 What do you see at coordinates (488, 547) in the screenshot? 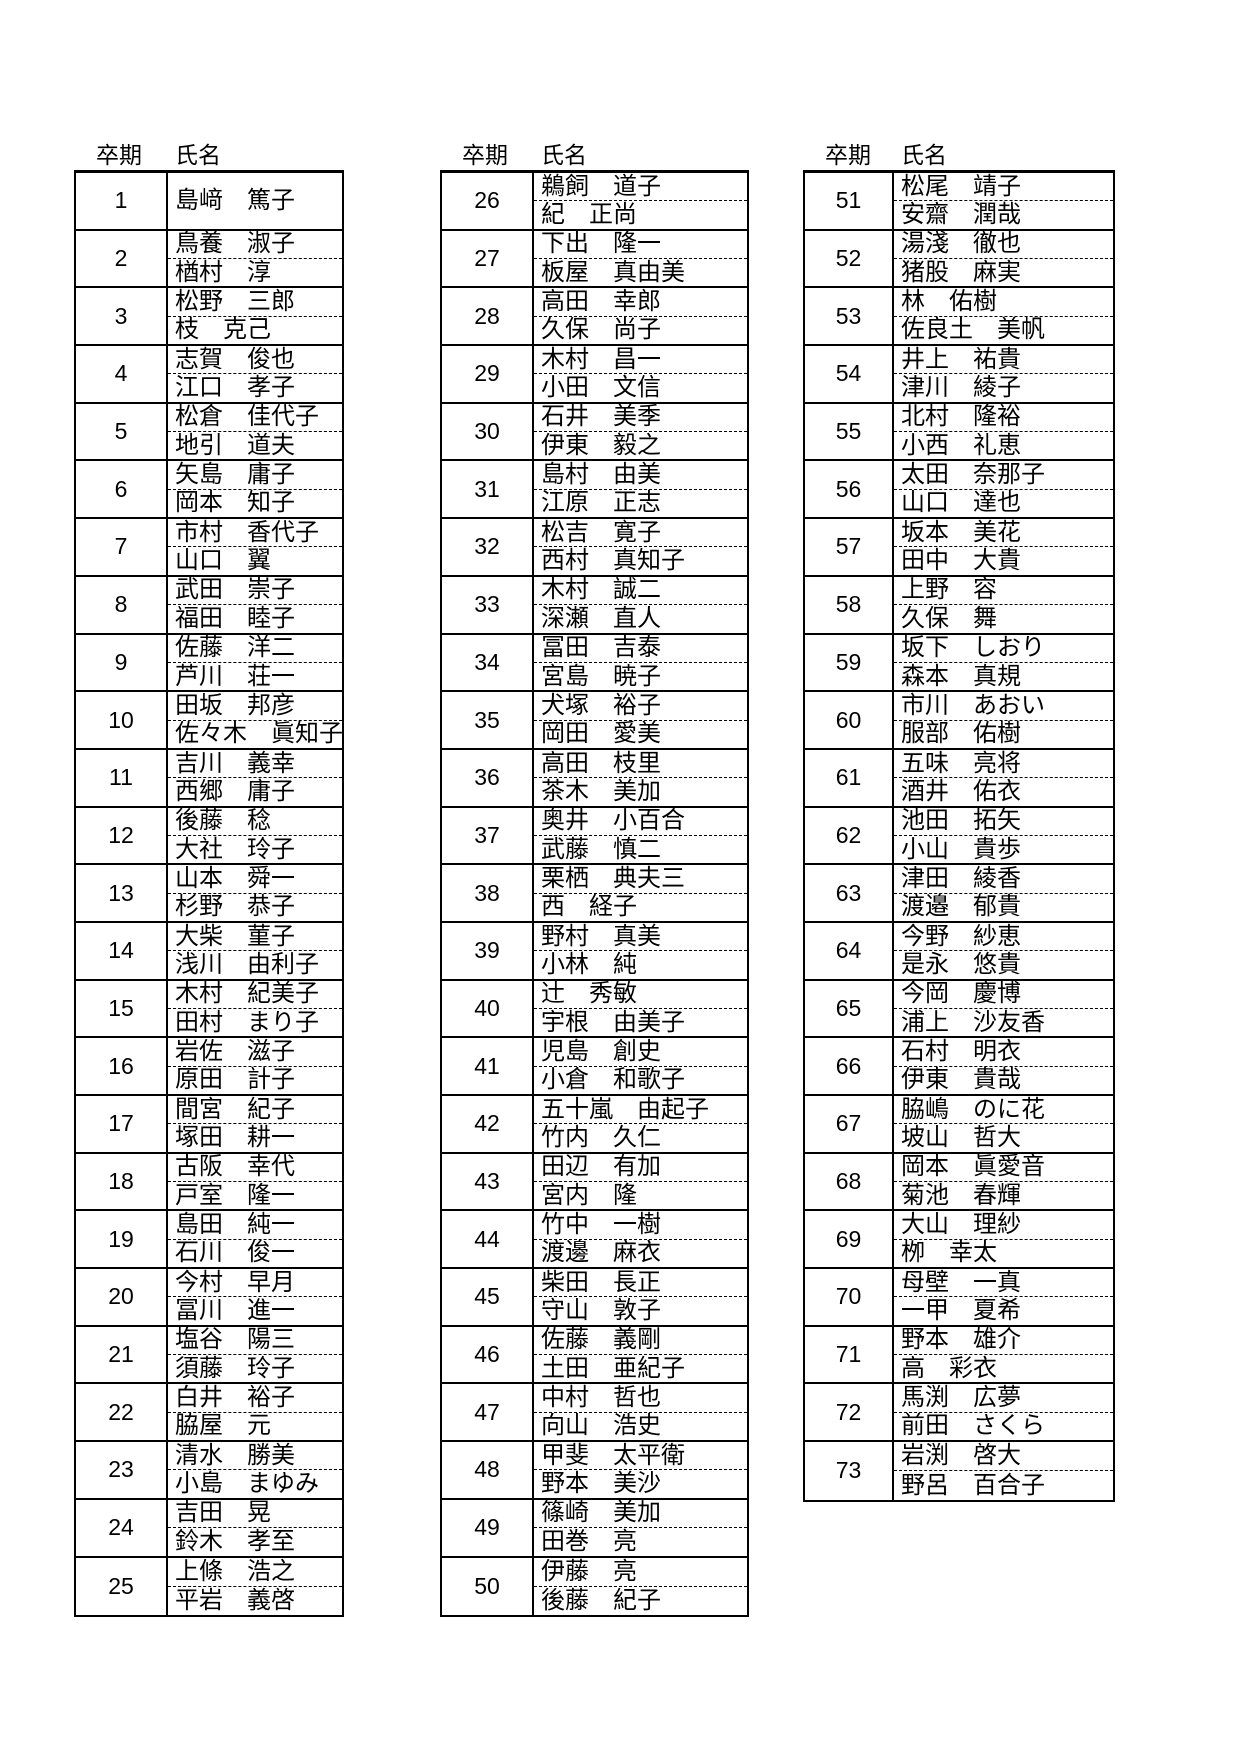
I see `period-cell: 32` at bounding box center [488, 547].